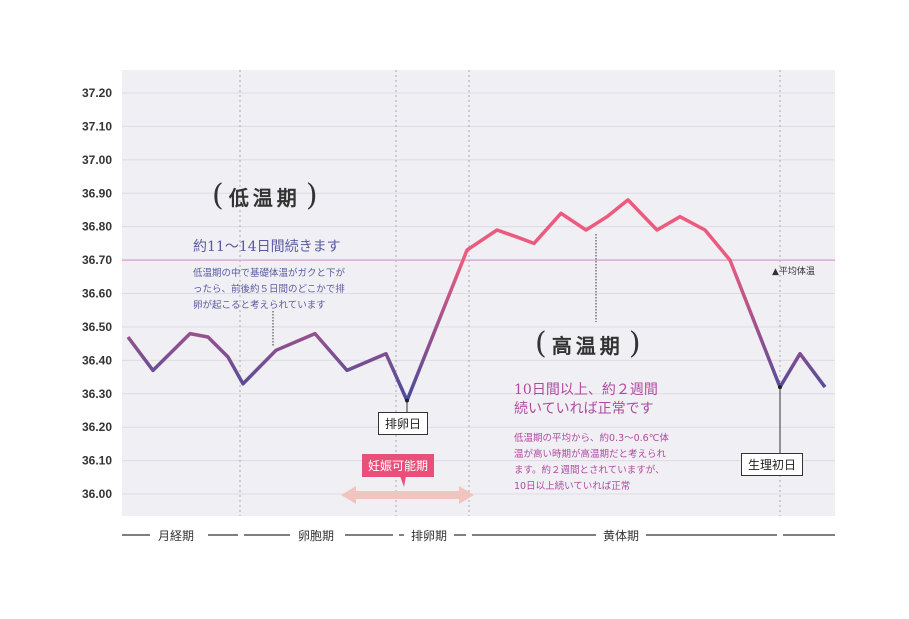  Describe the element at coordinates (267, 247) in the screenshot. I see `low-subtitle: 約11〜14日間続きます` at that location.